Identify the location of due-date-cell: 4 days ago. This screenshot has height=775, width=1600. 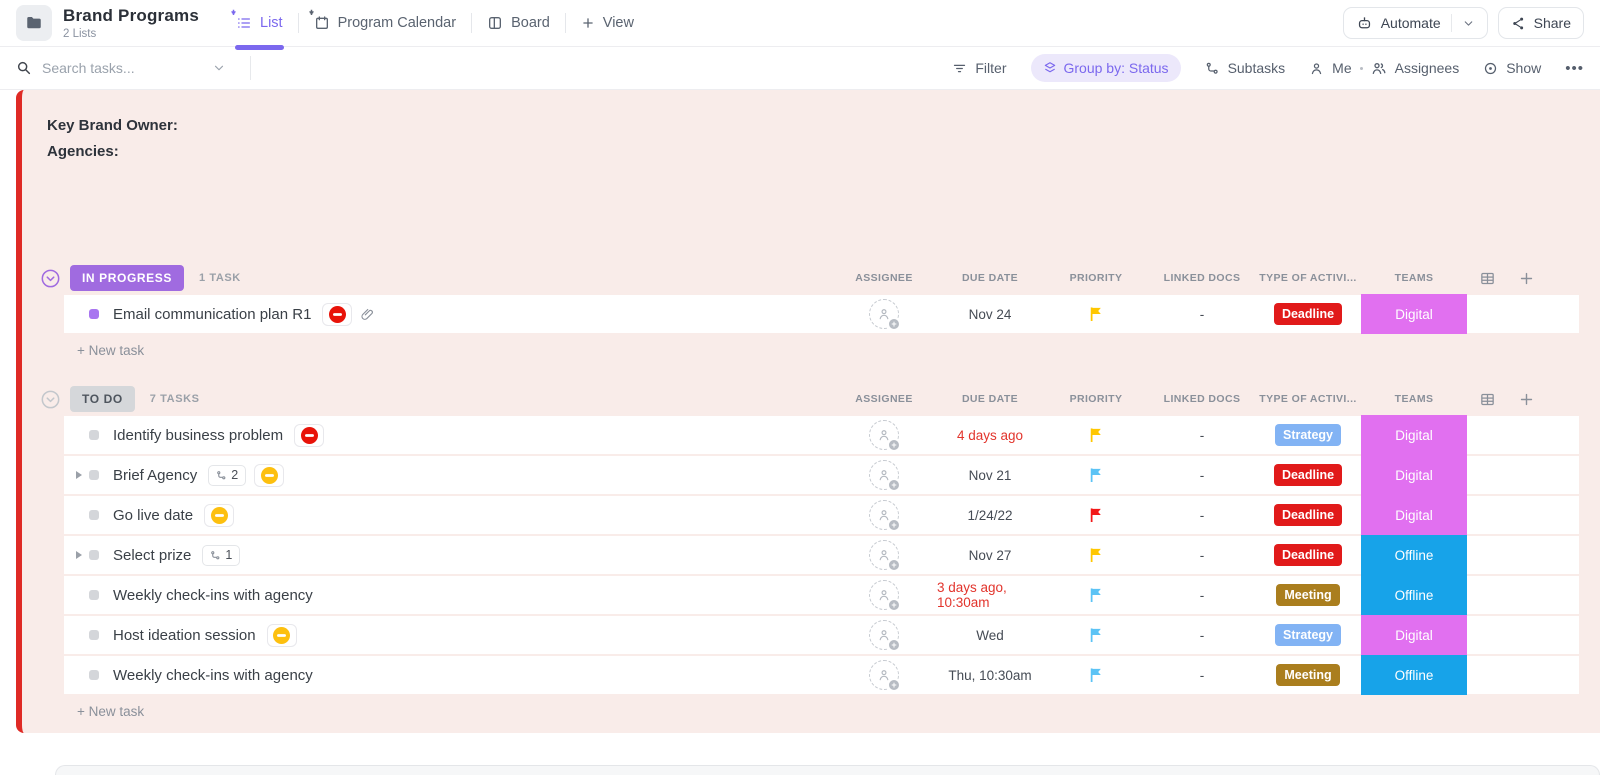
(990, 435).